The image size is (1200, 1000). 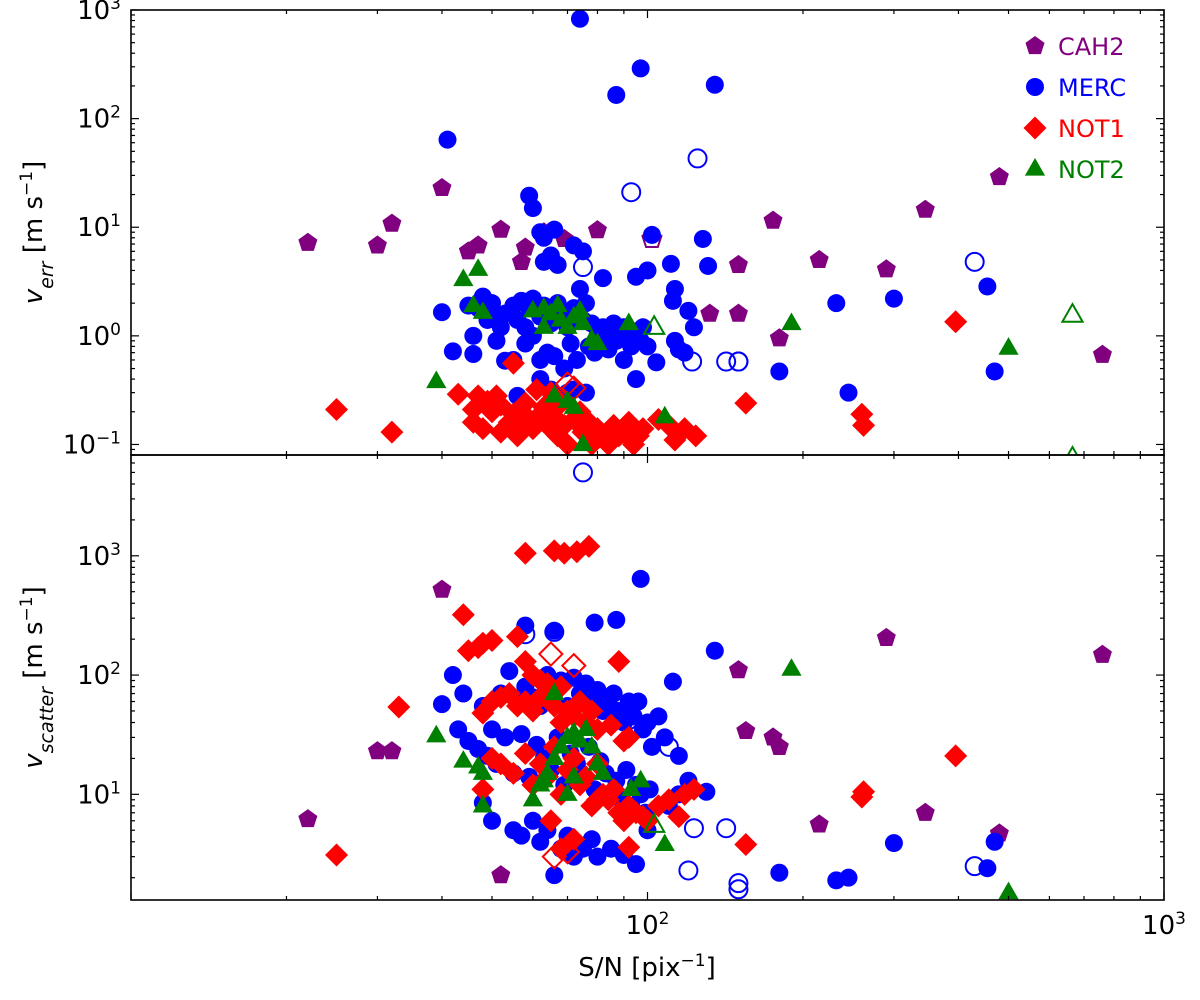 What do you see at coordinates (1091, 129) in the screenshot?
I see `legend-not1-label: NOT1` at bounding box center [1091, 129].